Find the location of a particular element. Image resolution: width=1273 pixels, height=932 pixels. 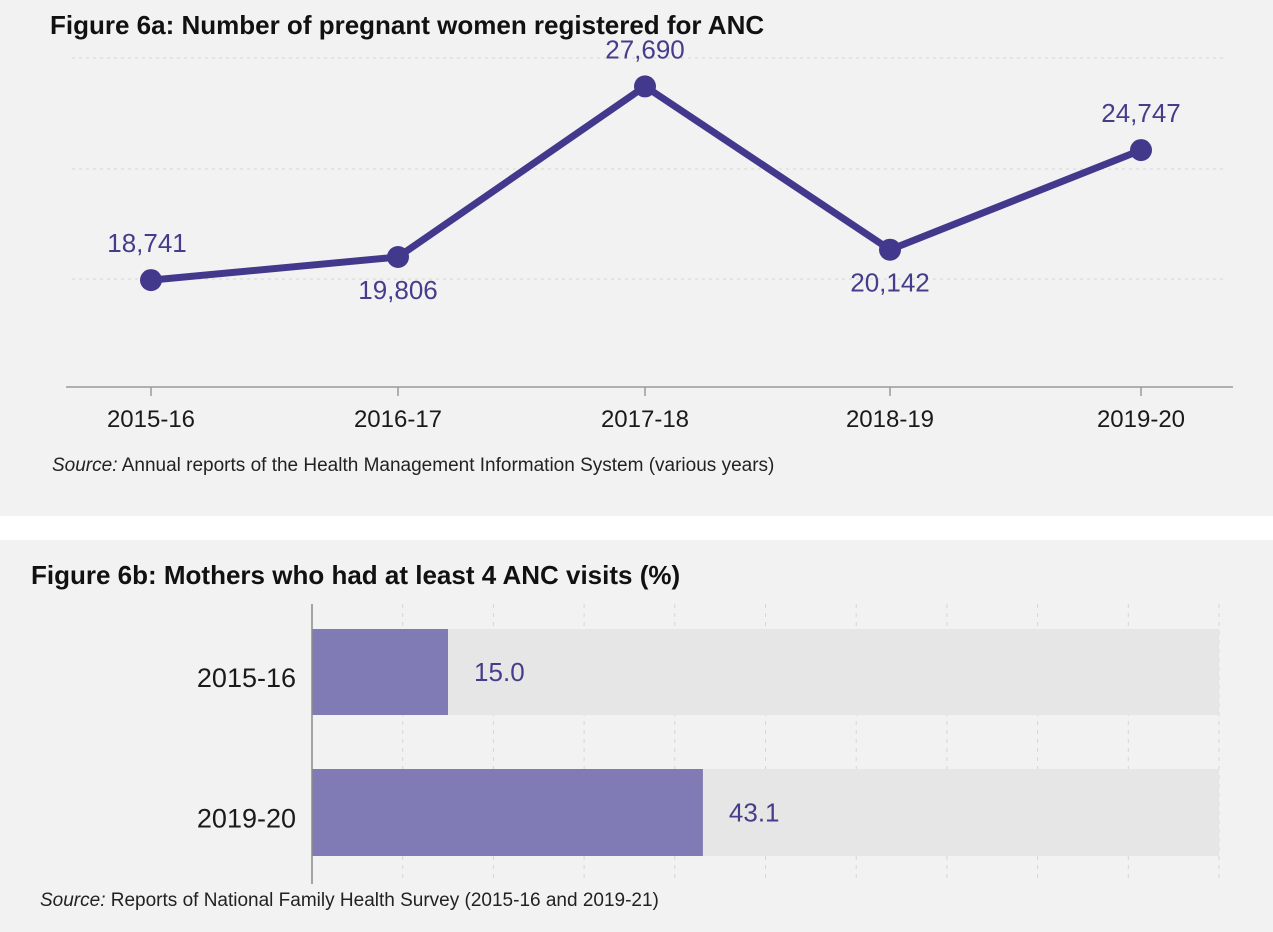

data-label-2018-19: 20,142 is located at coordinates (890, 283).